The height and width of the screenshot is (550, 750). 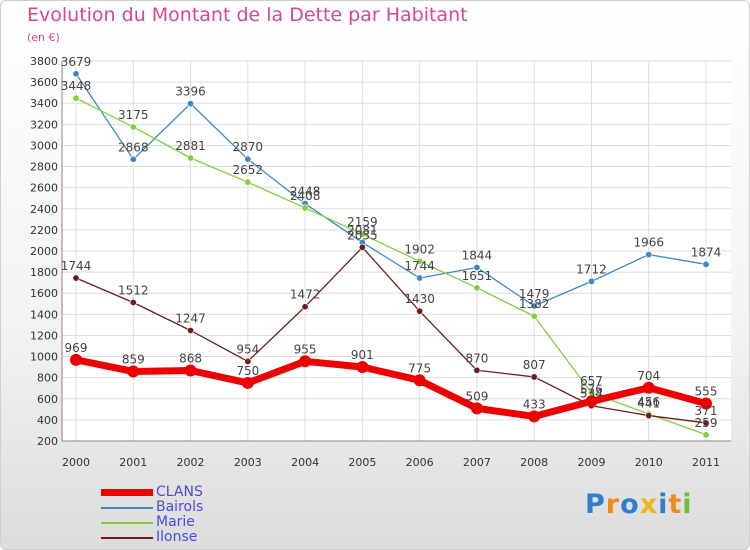 I want to click on data-label-clans: 955, so click(x=305, y=349).